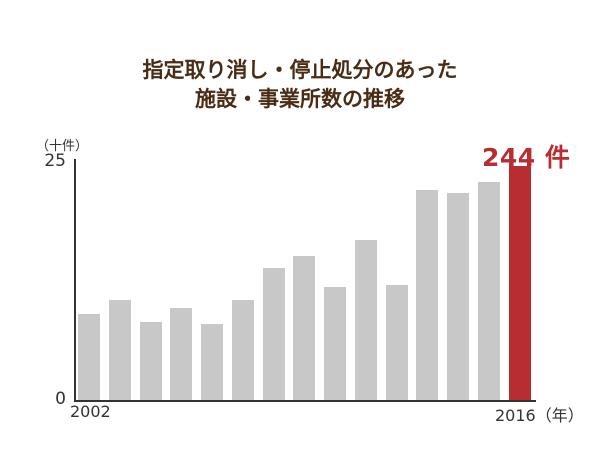 This screenshot has height=450, width=600. What do you see at coordinates (62, 146) in the screenshot?
I see `y-axis-unit-label: （十件）` at bounding box center [62, 146].